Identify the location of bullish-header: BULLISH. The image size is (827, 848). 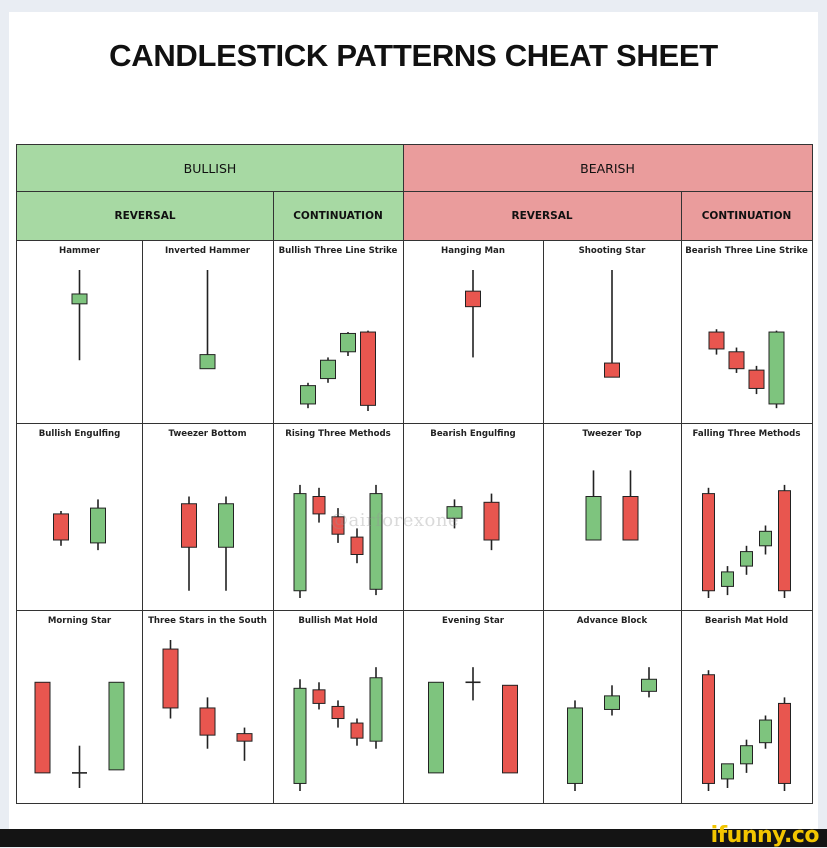
(210, 168).